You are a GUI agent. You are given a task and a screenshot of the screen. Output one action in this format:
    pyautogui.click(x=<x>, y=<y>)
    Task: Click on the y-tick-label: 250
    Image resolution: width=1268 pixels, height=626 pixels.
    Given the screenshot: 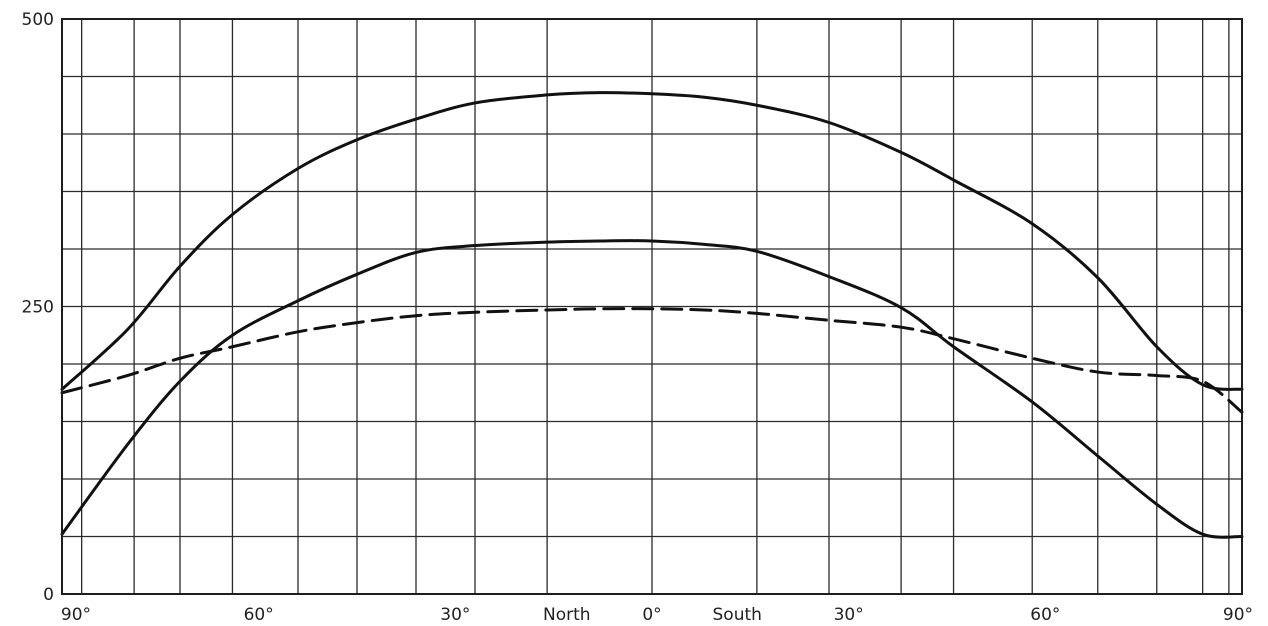 What is the action you would take?
    pyautogui.click(x=38, y=308)
    